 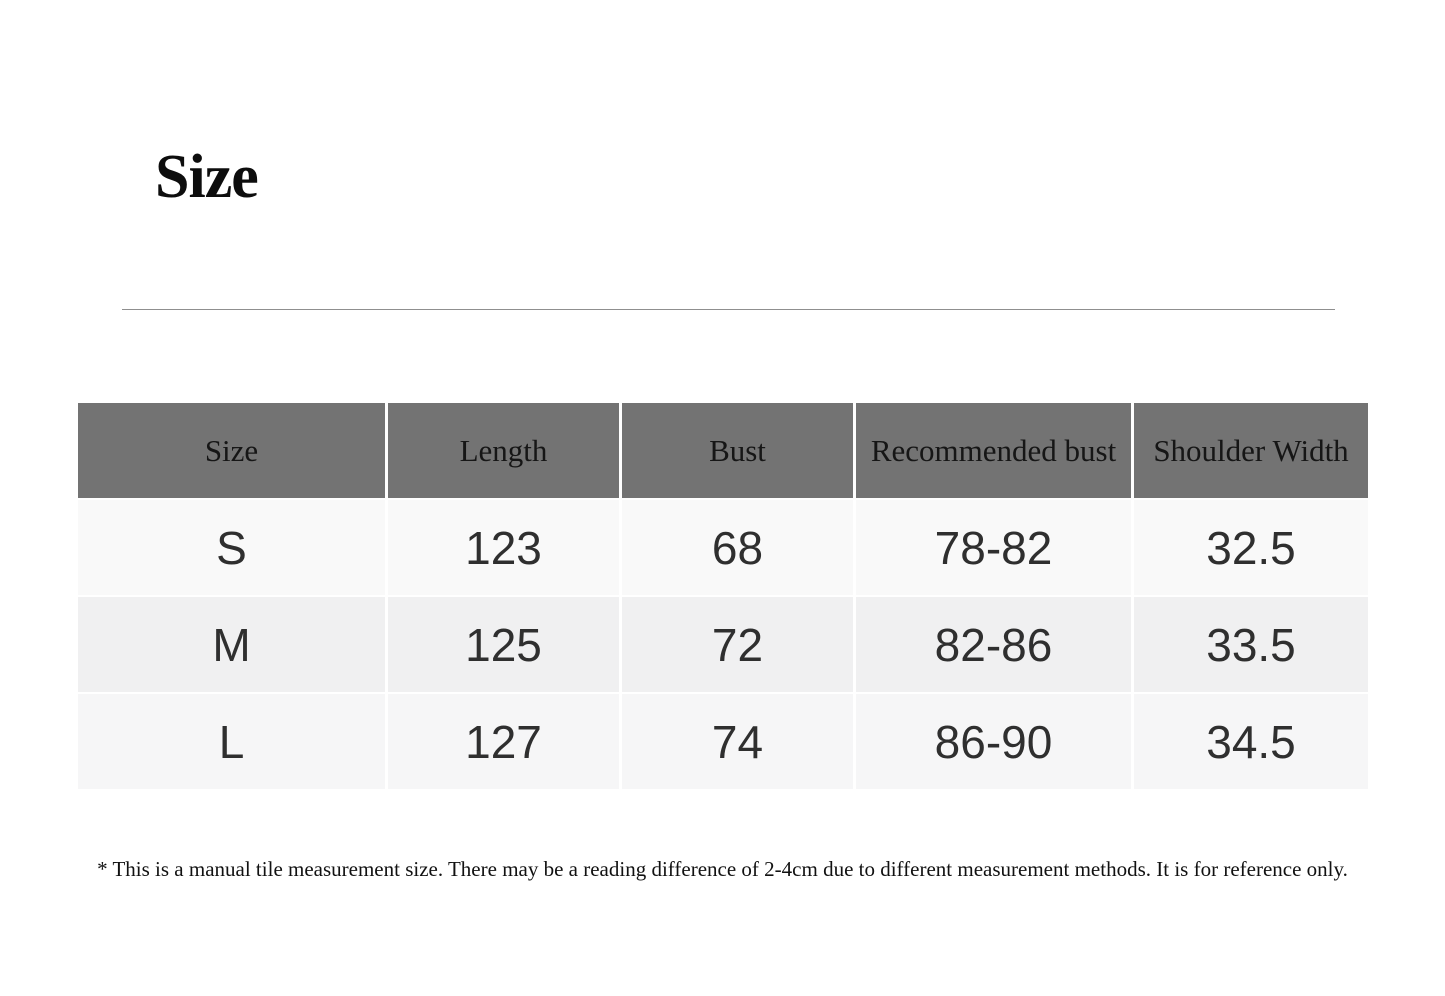 What do you see at coordinates (1249, 450) in the screenshot?
I see `column-header-shoulder-width: Shoulder Width` at bounding box center [1249, 450].